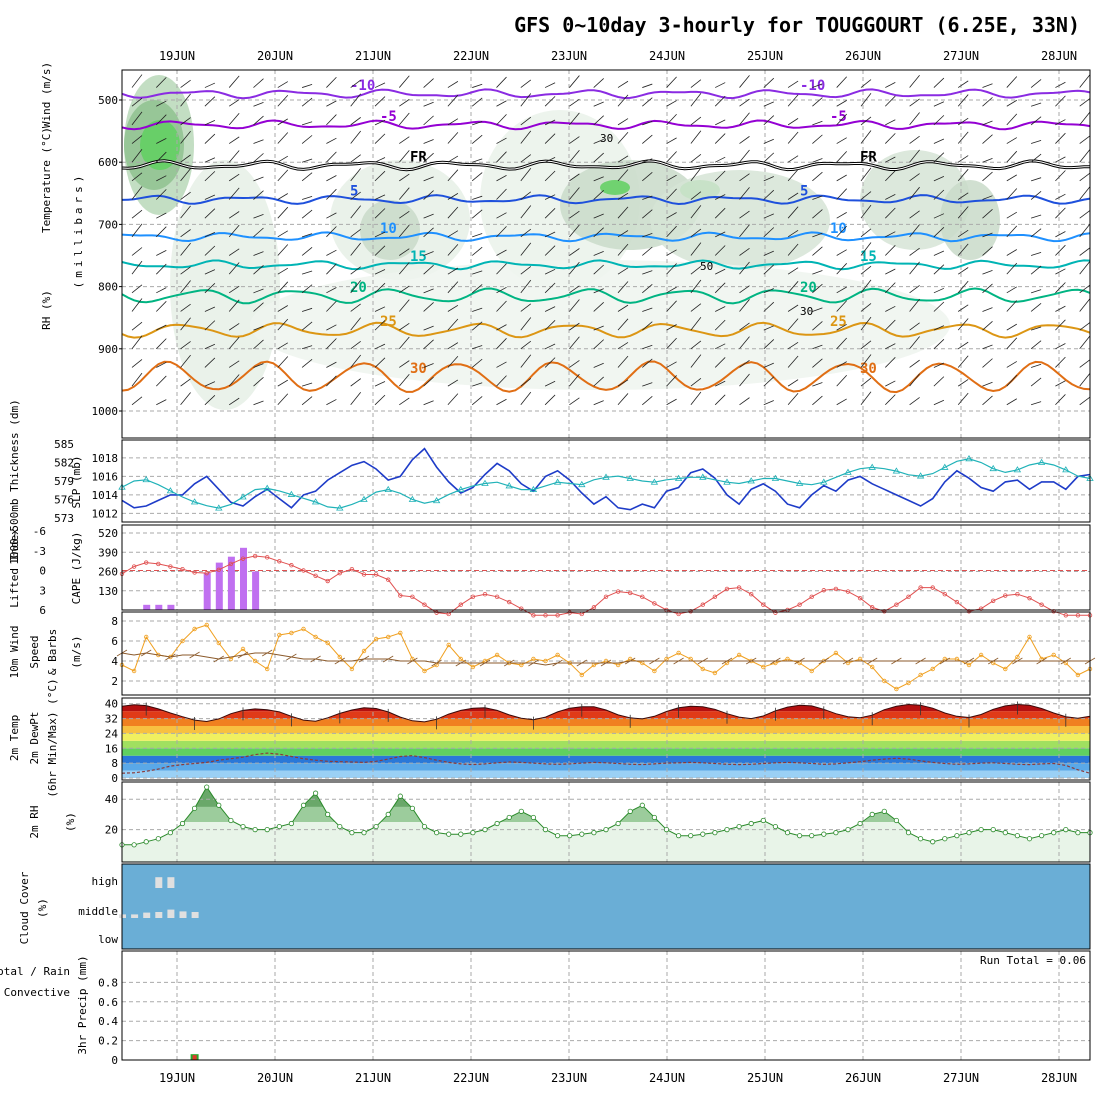 This screenshot has width=1100, height=1100. I want to click on li-tick-label: -6, so click(39, 531).